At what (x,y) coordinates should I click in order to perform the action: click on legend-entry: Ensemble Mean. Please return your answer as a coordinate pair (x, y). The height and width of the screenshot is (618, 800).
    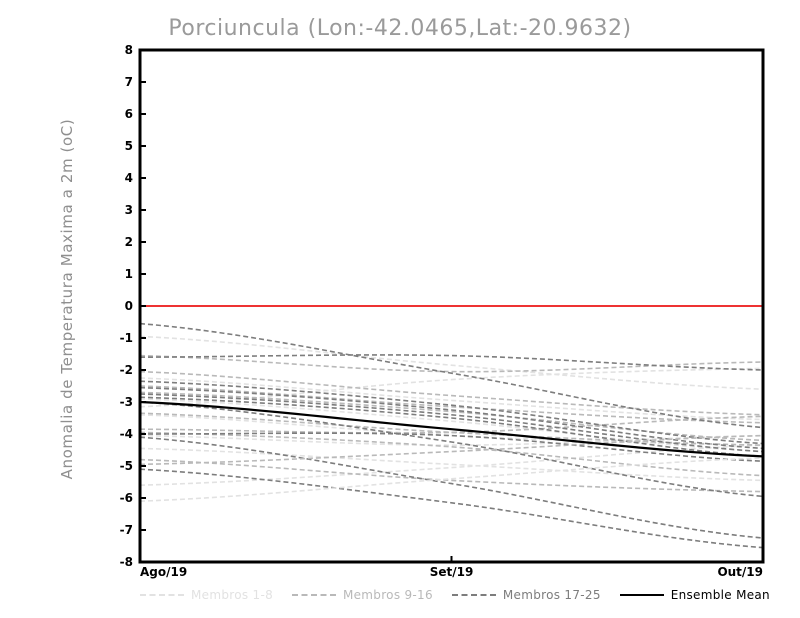
    Looking at the image, I should click on (694, 595).